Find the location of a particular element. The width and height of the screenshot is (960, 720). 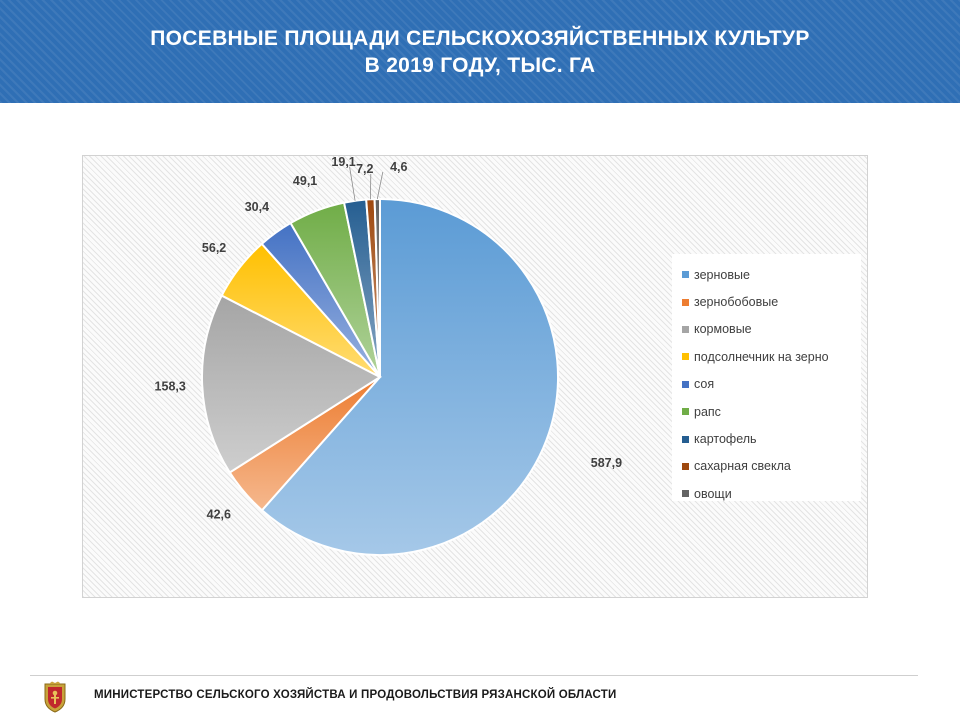

data-label-8: 7,2 is located at coordinates (364, 169).